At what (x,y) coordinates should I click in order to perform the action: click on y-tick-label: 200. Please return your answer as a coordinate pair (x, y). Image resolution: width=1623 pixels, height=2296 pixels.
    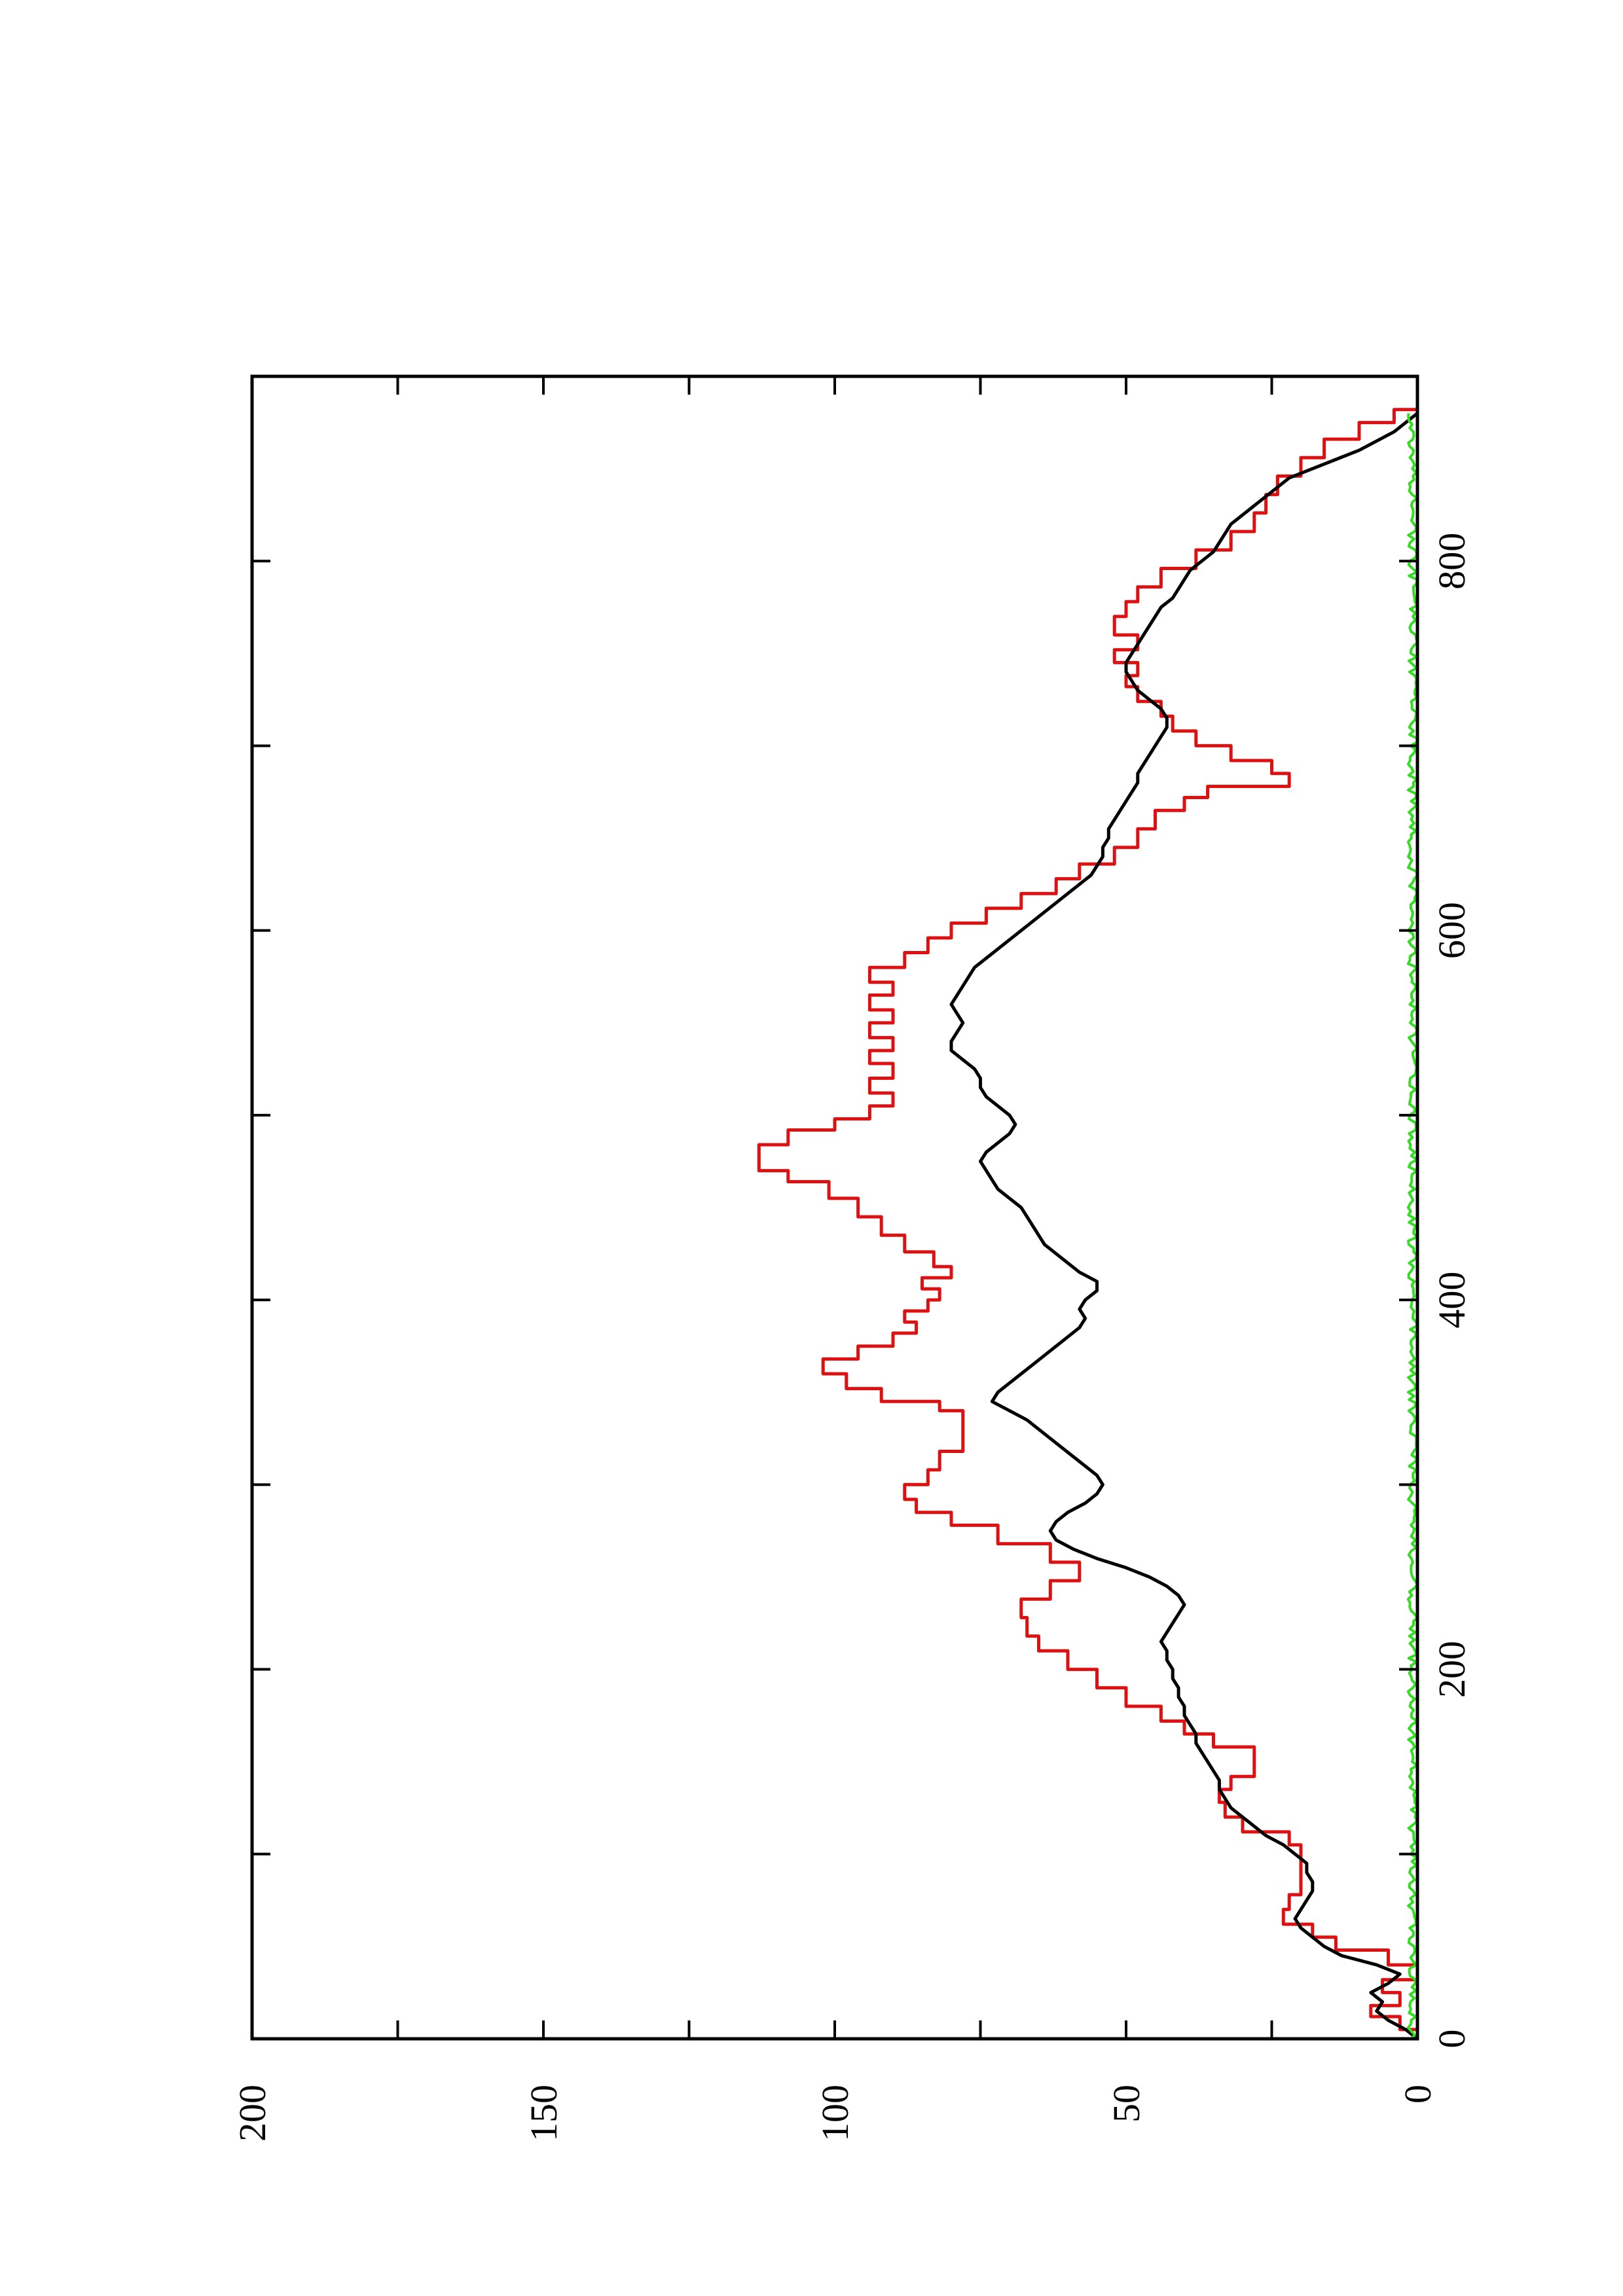
    Looking at the image, I should click on (252, 2113).